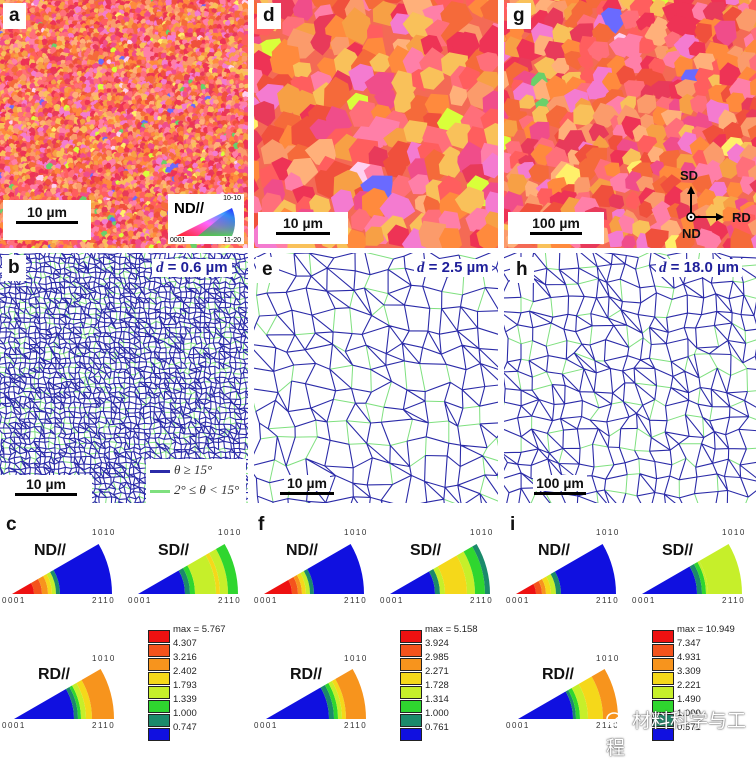 The height and width of the screenshot is (760, 756). Describe the element at coordinates (161, 583) in the screenshot. I see `sd-contour-band` at that location.